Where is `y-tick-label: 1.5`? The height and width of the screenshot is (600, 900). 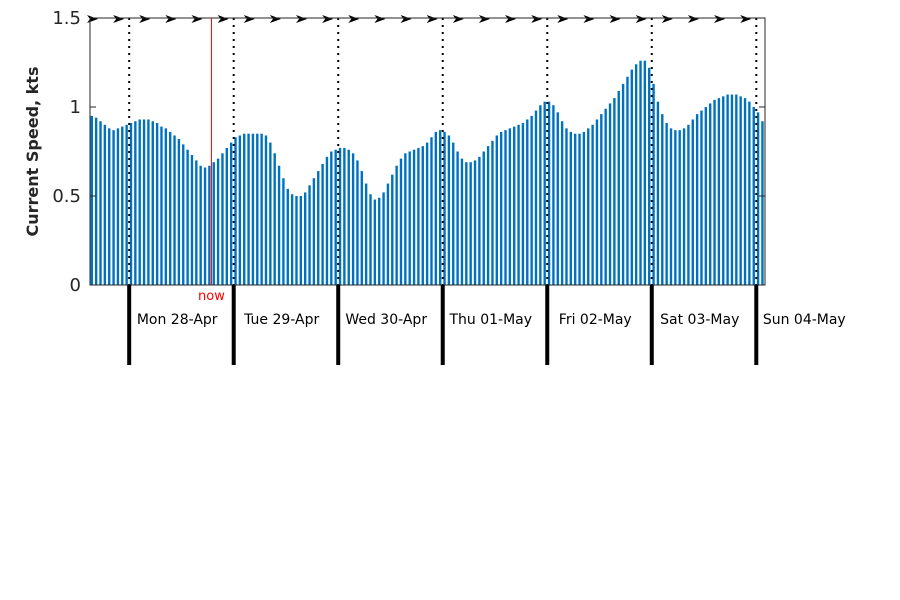 y-tick-label: 1.5 is located at coordinates (66, 18).